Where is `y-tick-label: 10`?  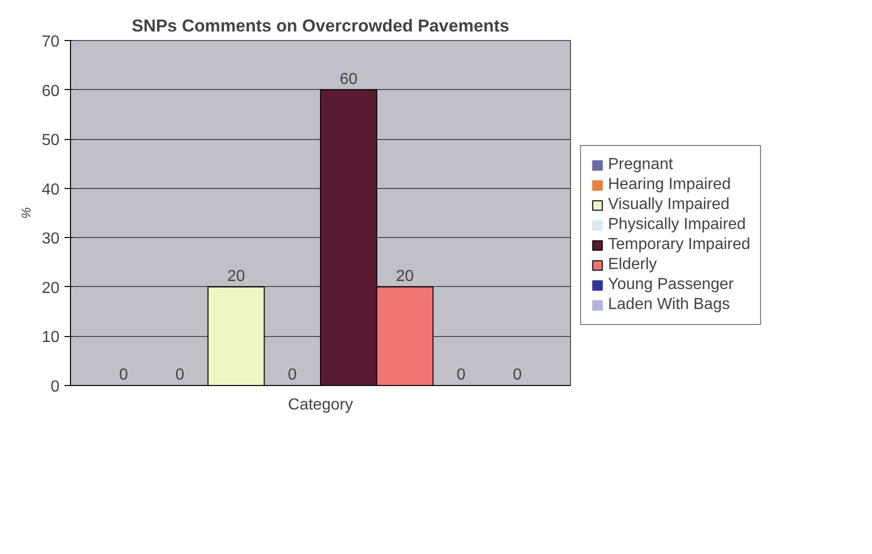 y-tick-label: 10 is located at coordinates (51, 337).